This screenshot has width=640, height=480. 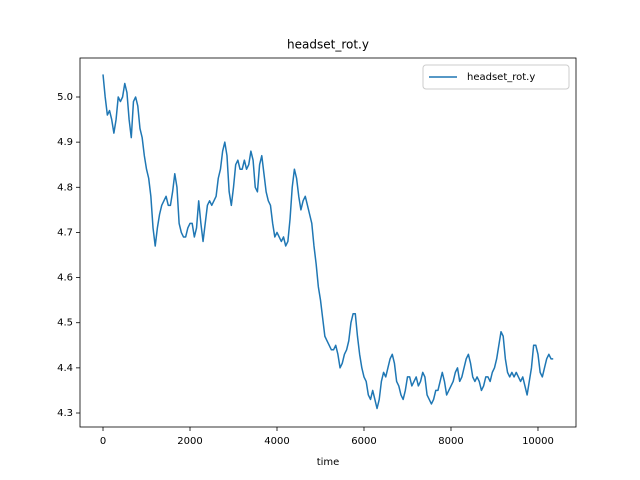 What do you see at coordinates (65, 142) in the screenshot?
I see `y-tick-label: 4.9` at bounding box center [65, 142].